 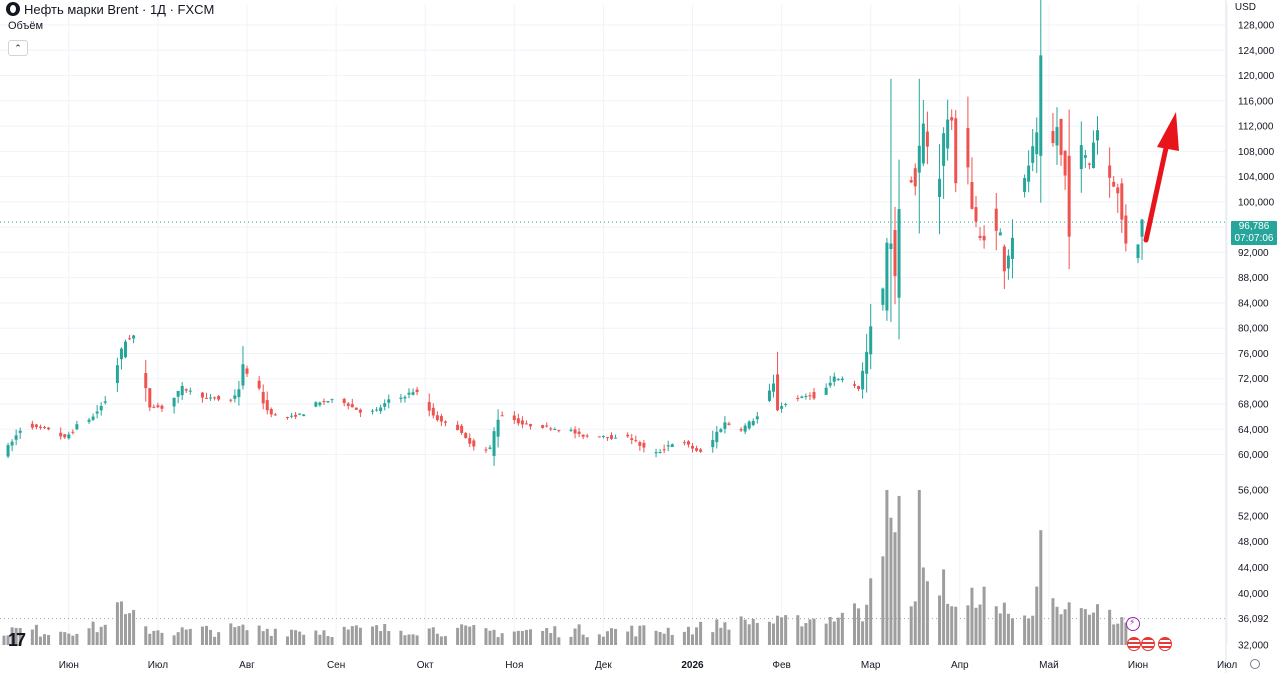 I want to click on volume-tick-label: 44,000, so click(x=1253, y=568).